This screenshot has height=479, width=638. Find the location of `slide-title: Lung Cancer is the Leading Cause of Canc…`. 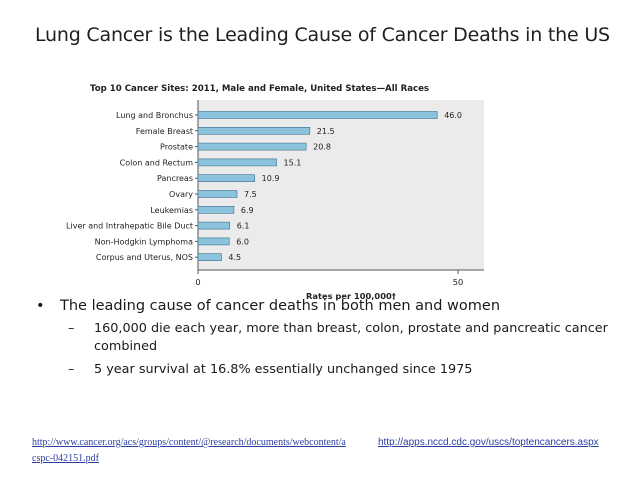

slide-title: Lung Cancer is the Leading Cause of Canc… is located at coordinates (322, 35).